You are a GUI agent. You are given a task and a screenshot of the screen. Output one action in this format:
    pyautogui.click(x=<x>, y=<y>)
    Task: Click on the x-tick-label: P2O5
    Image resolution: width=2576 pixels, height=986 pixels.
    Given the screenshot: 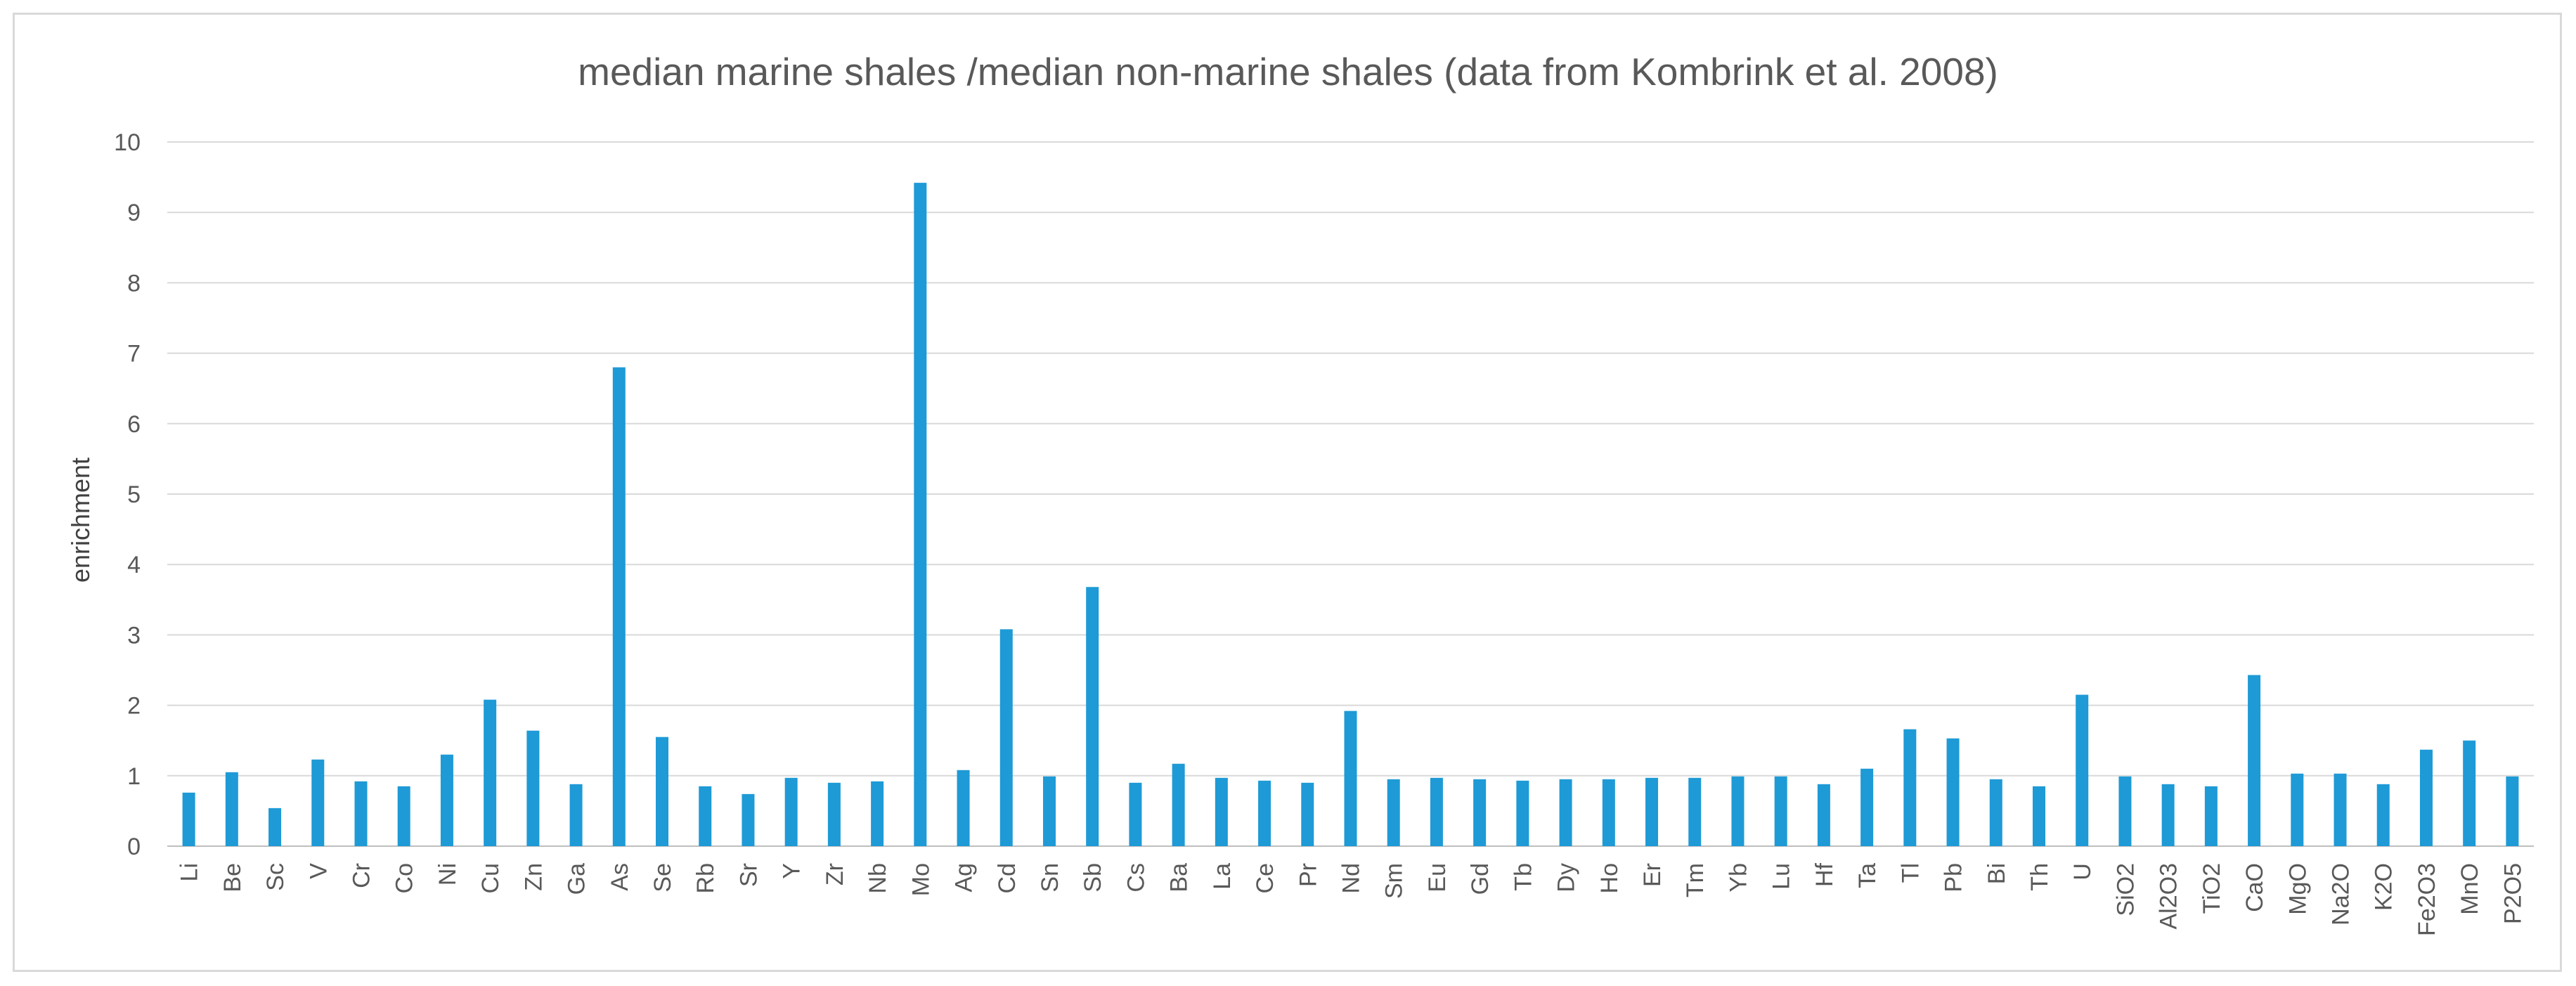 What is the action you would take?
    pyautogui.click(x=2513, y=893)
    